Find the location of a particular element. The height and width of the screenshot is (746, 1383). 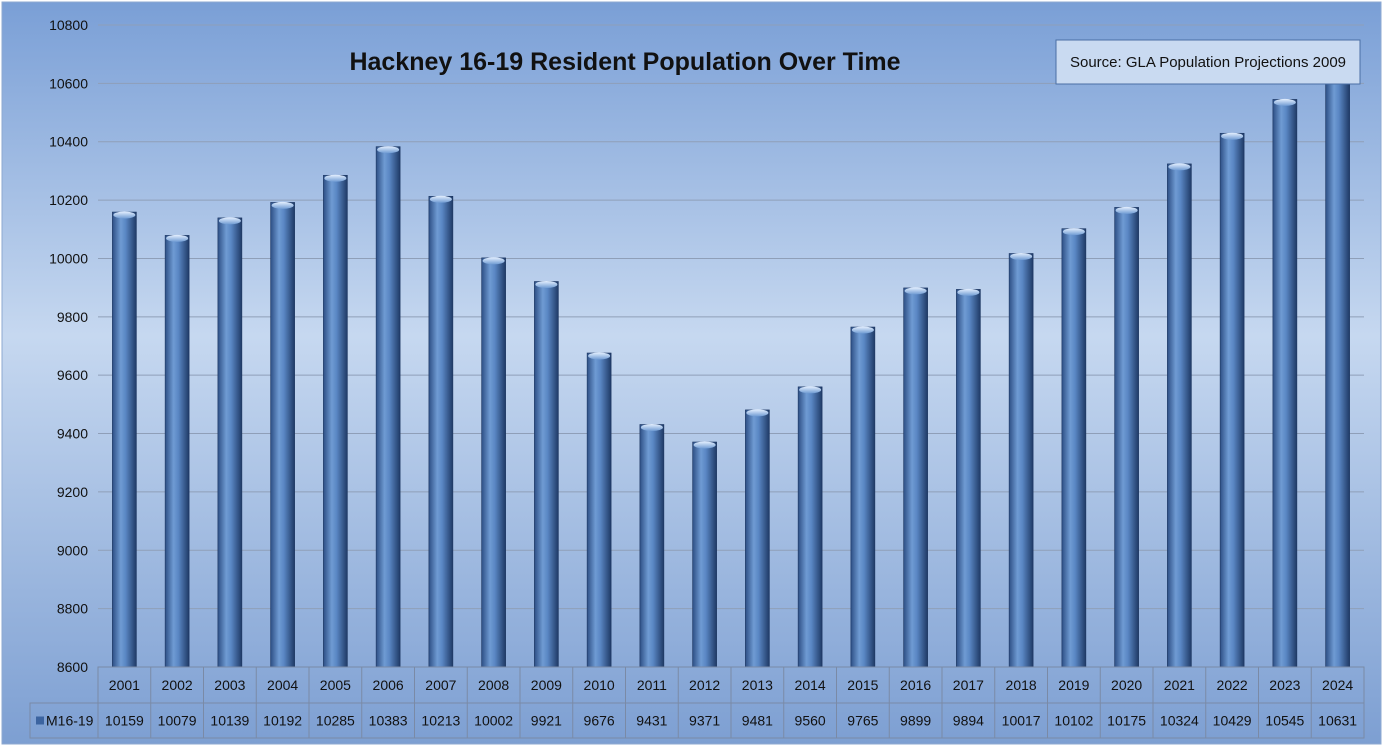

y-tick-label: 9400 is located at coordinates (72, 434).